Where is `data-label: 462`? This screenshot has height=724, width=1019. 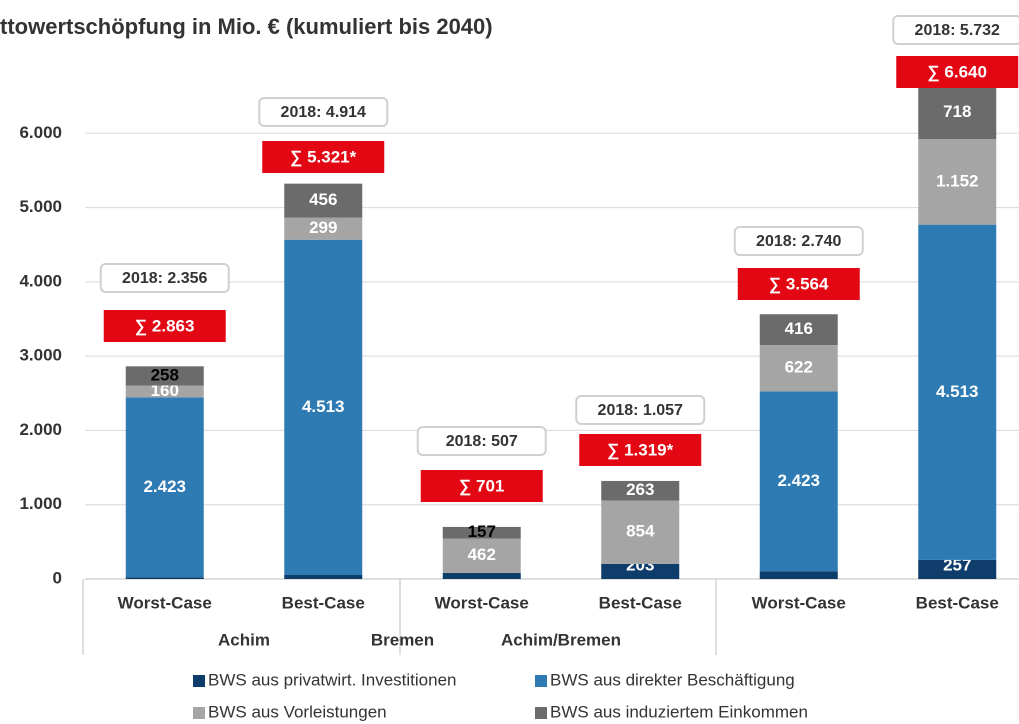 data-label: 462 is located at coordinates (482, 554).